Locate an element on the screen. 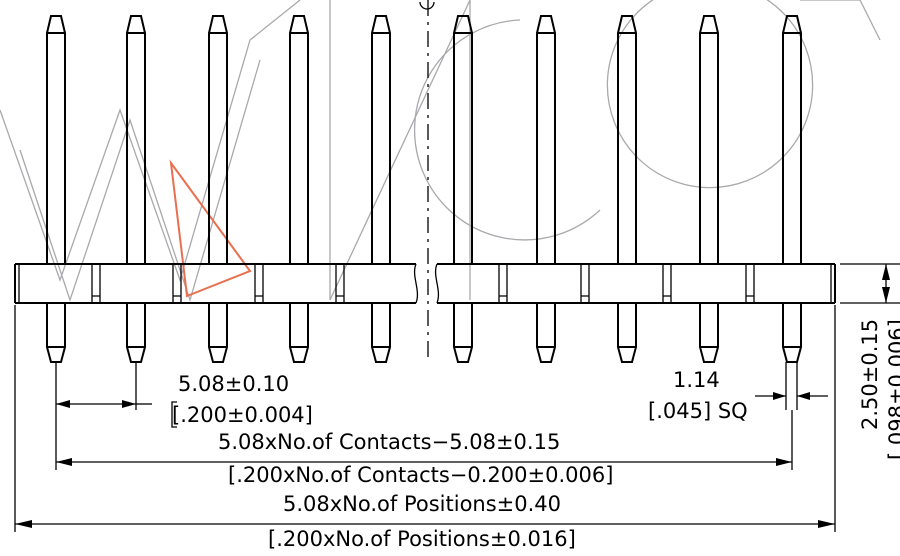  height-in-label: [.098±0.006] is located at coordinates (892, 389).